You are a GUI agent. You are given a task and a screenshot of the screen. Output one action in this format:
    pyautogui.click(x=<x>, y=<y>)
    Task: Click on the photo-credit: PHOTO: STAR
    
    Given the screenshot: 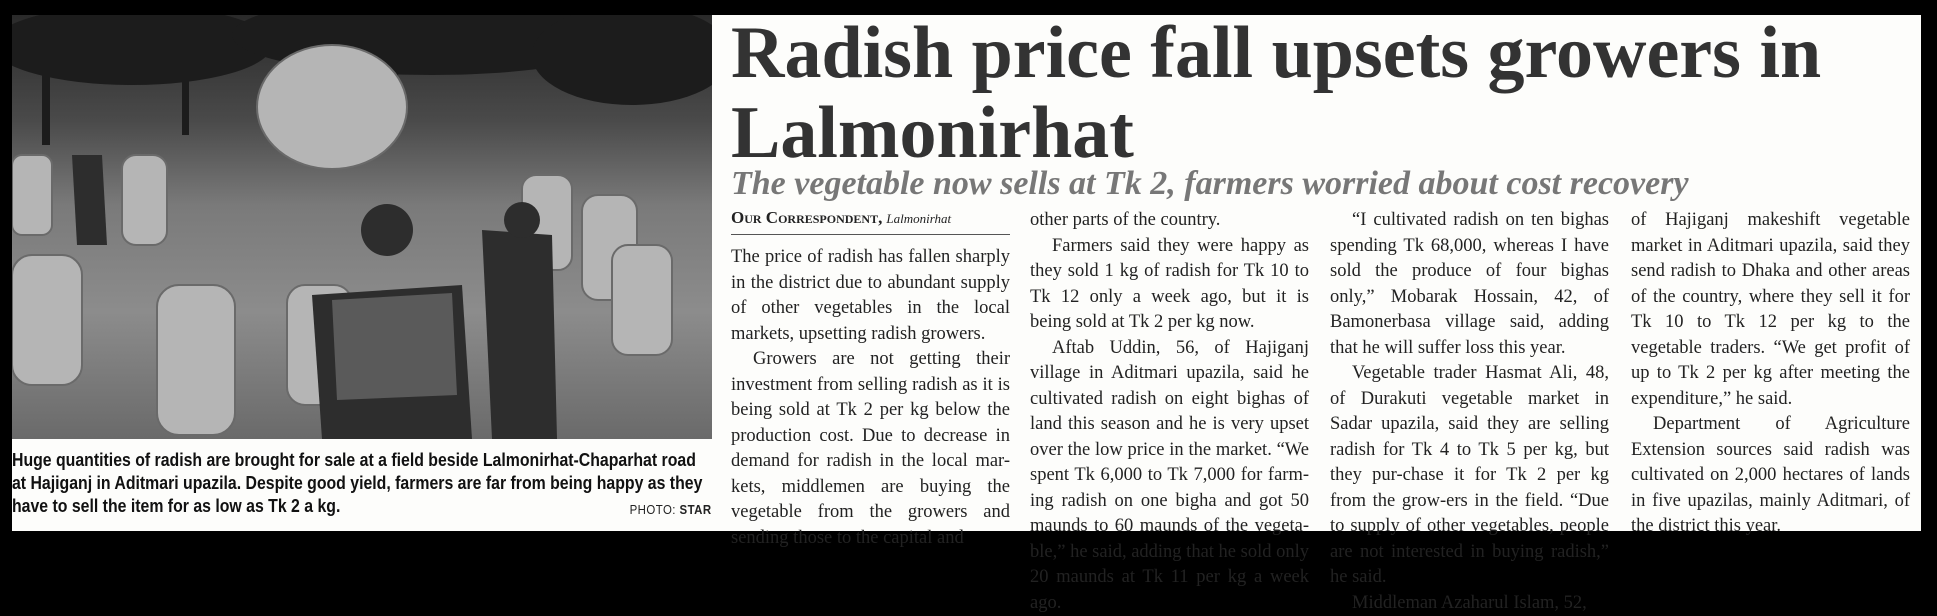 What is the action you would take?
    pyautogui.click(x=671, y=509)
    